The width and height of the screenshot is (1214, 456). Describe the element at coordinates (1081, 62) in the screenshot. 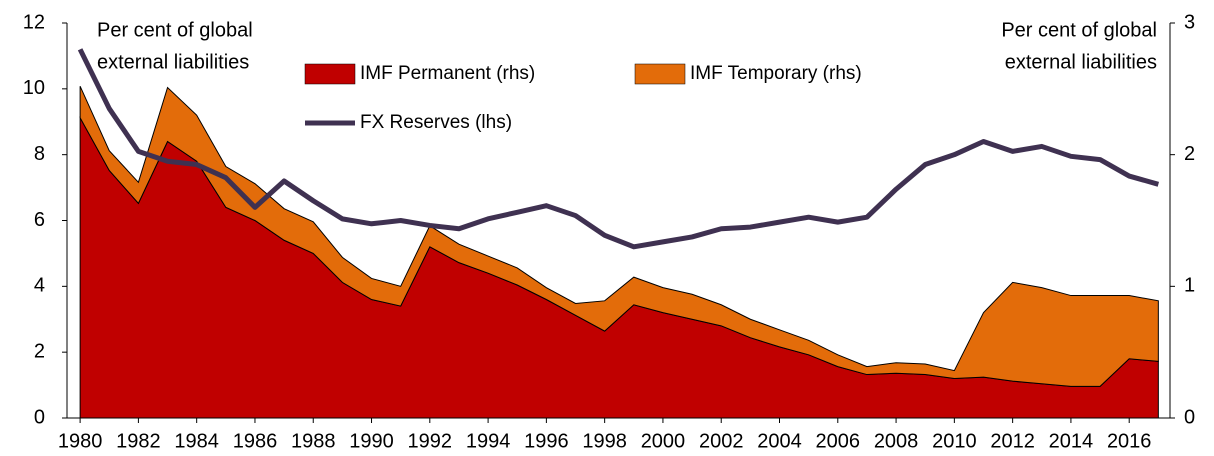

I see `right-axis-label: external liabilities` at that location.